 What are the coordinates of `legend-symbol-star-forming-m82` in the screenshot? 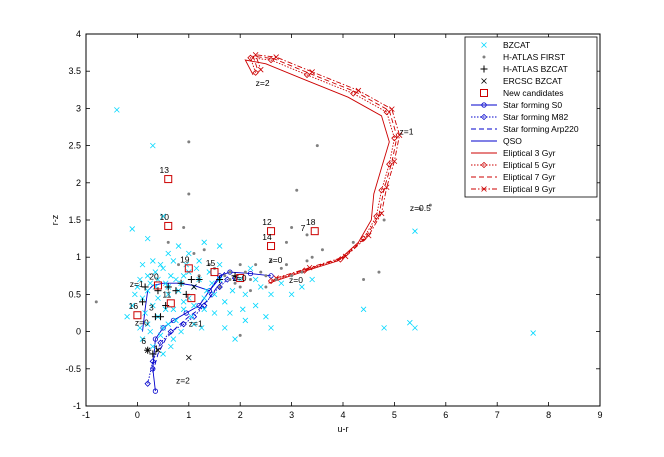 It's located at (484, 117).